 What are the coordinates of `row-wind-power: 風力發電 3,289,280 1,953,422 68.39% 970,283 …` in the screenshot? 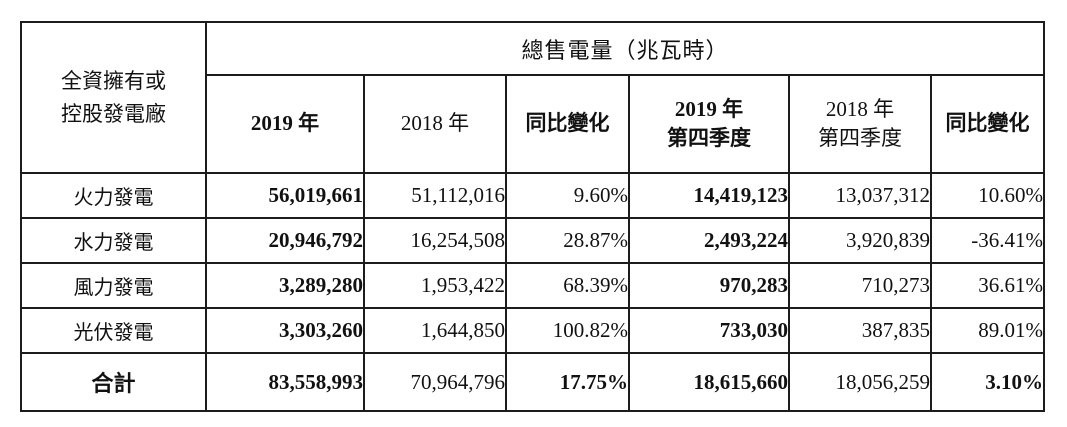 It's located at (533, 285).